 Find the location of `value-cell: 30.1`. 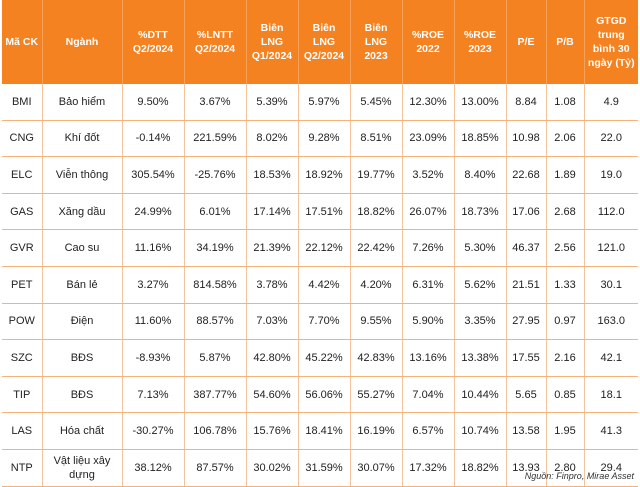

value-cell: 30.1 is located at coordinates (611, 285).